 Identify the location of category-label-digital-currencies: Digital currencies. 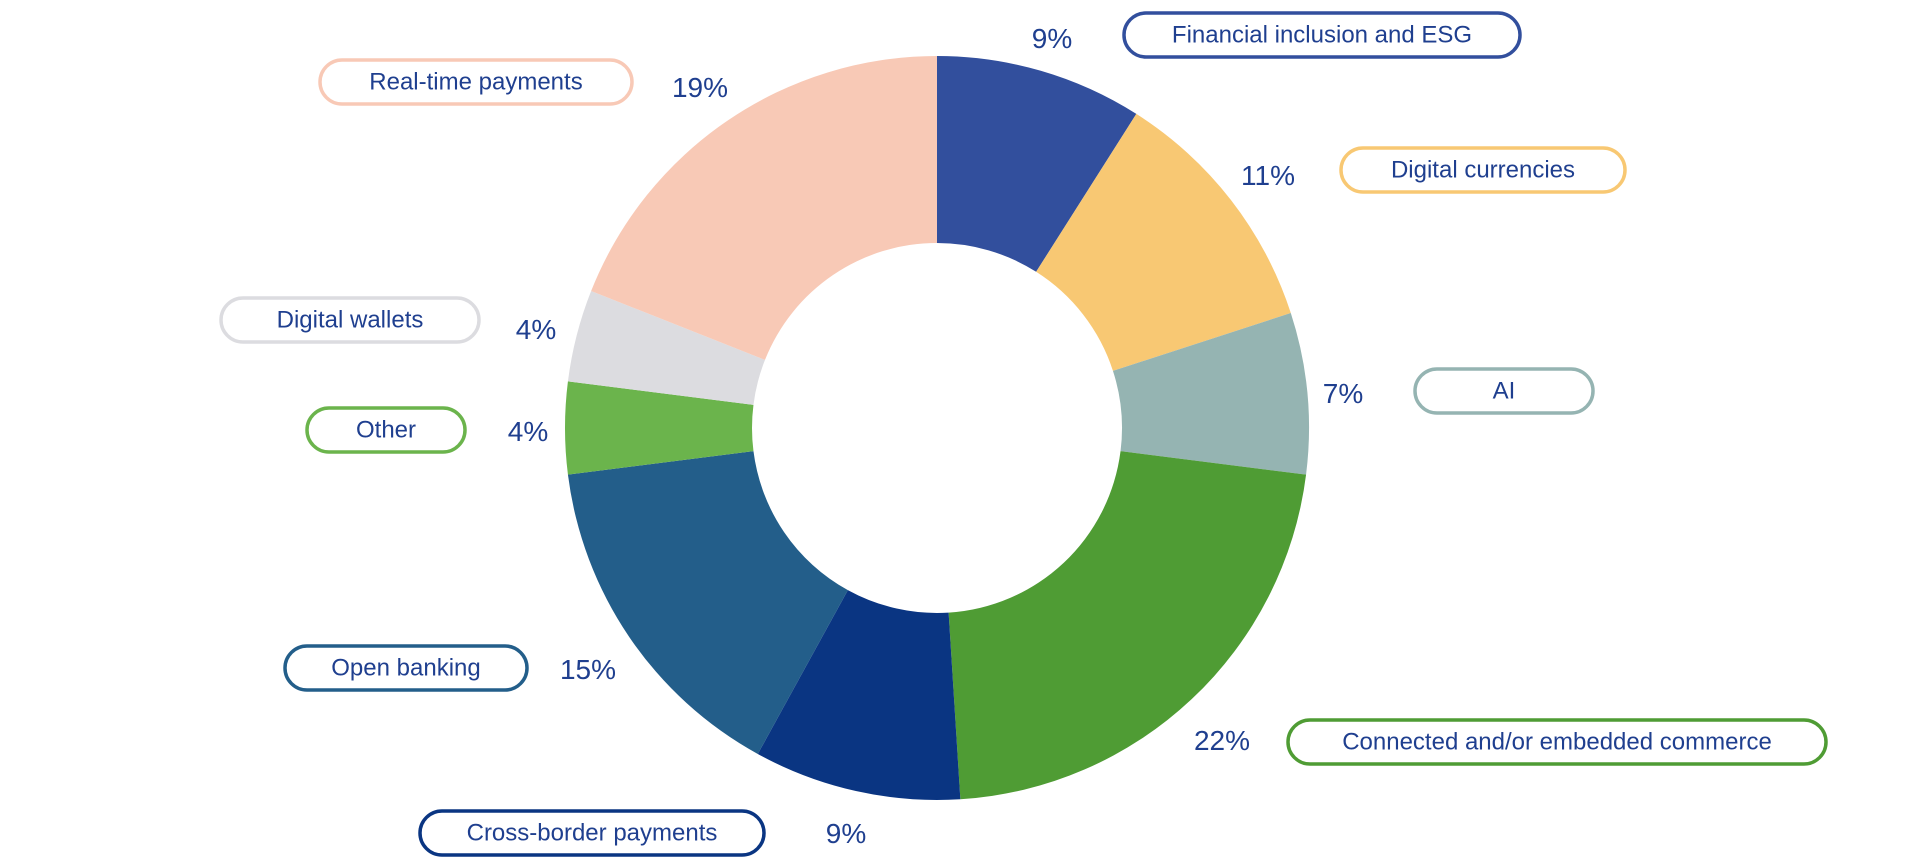
(1483, 169).